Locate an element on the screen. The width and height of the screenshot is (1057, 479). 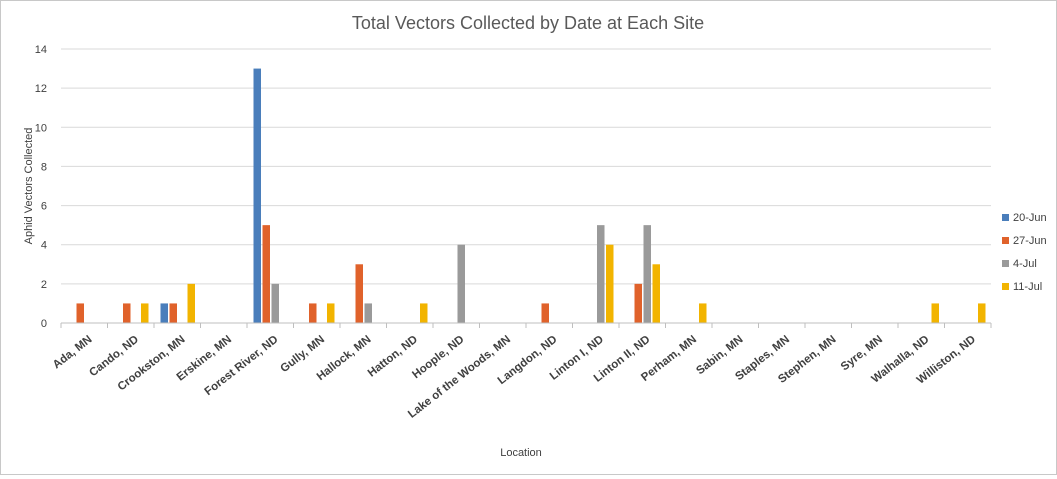
x-tick-label: Ada, MN is located at coordinates (73, 353).